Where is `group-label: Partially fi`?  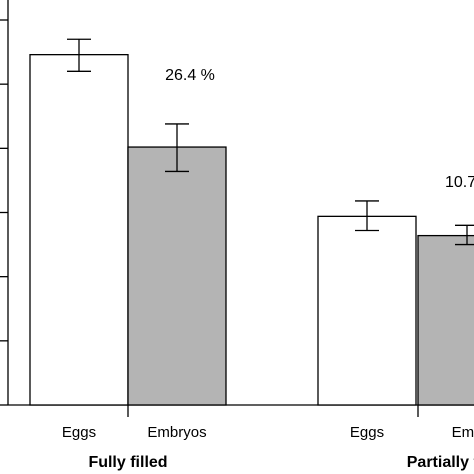 group-label: Partially fi is located at coordinates (440, 462).